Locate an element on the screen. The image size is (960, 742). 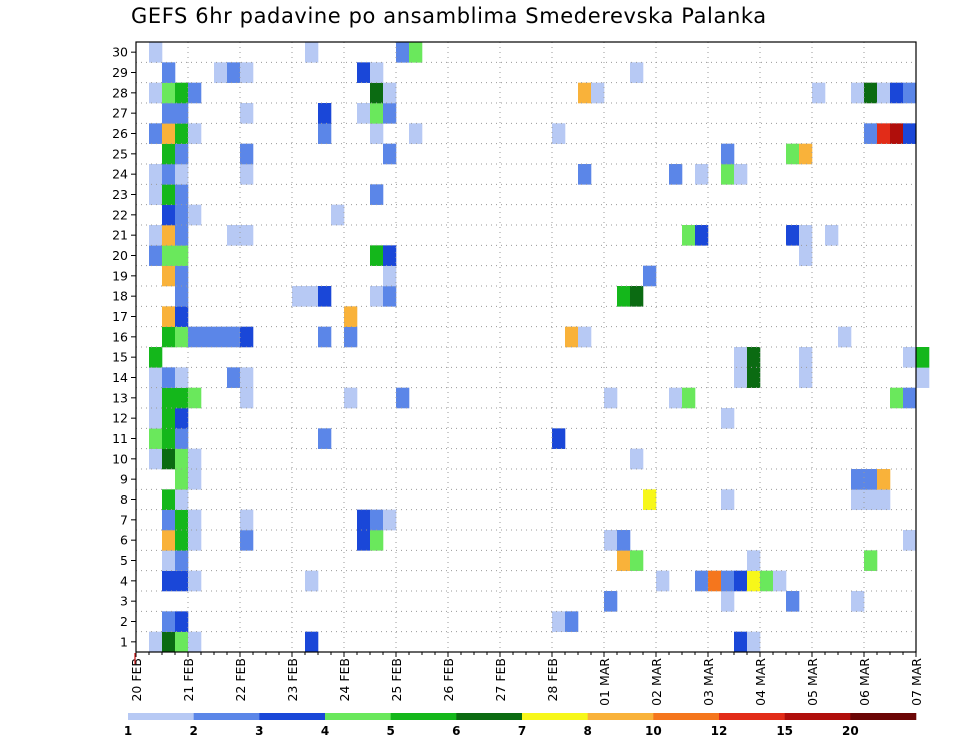
y-tick-label: 16 is located at coordinates (120, 336).